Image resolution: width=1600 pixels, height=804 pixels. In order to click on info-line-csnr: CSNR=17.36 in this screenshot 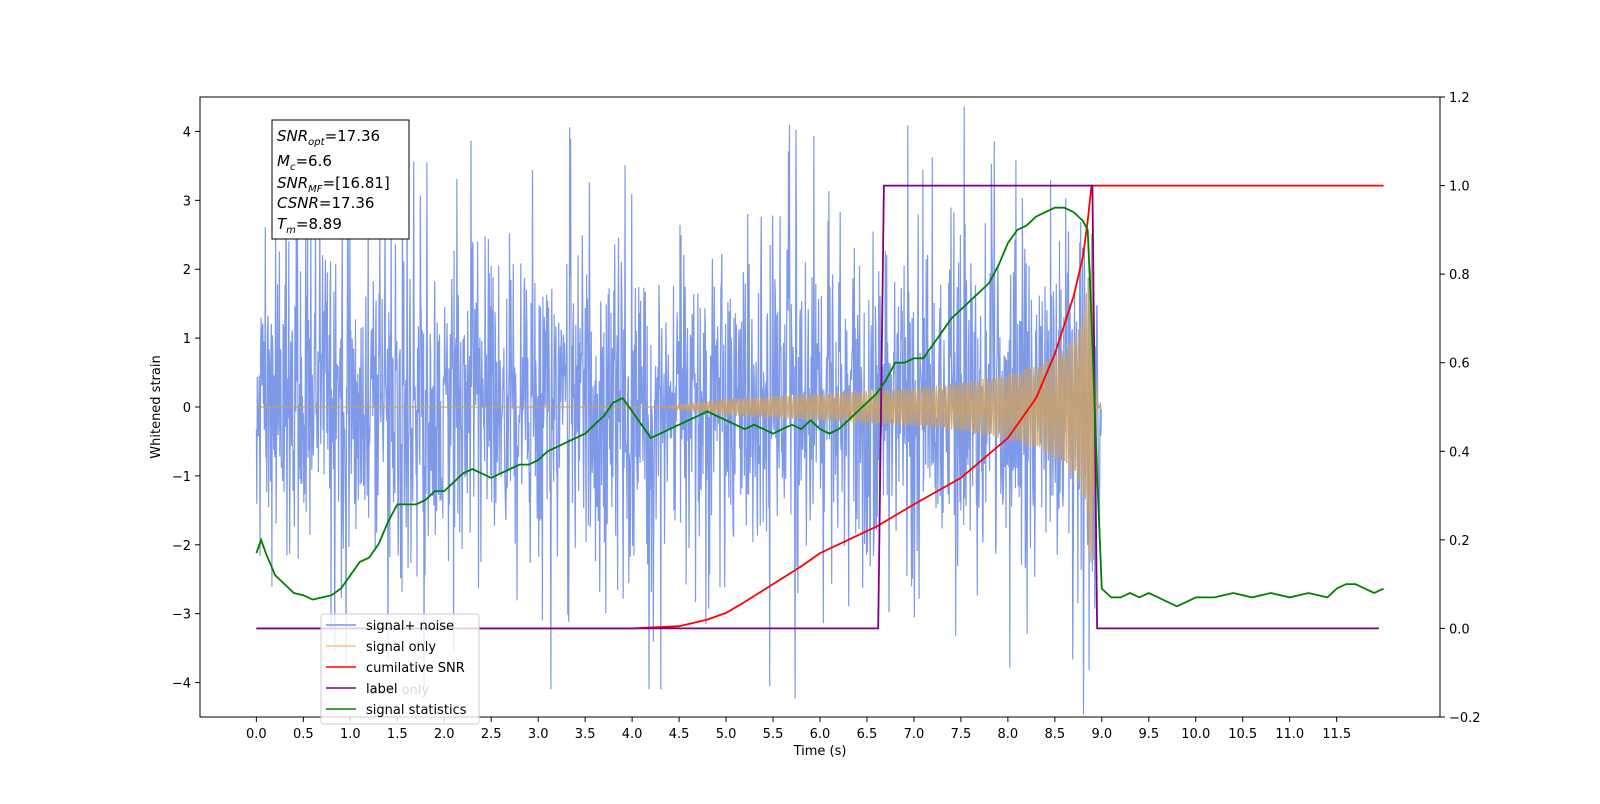, I will do `click(325, 203)`.